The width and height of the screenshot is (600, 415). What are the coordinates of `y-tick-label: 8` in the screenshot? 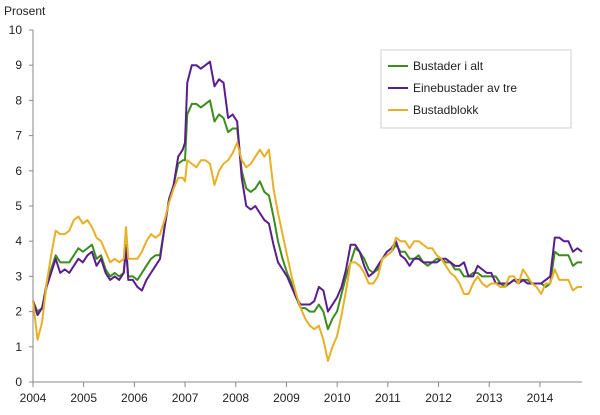 It's located at (18, 100).